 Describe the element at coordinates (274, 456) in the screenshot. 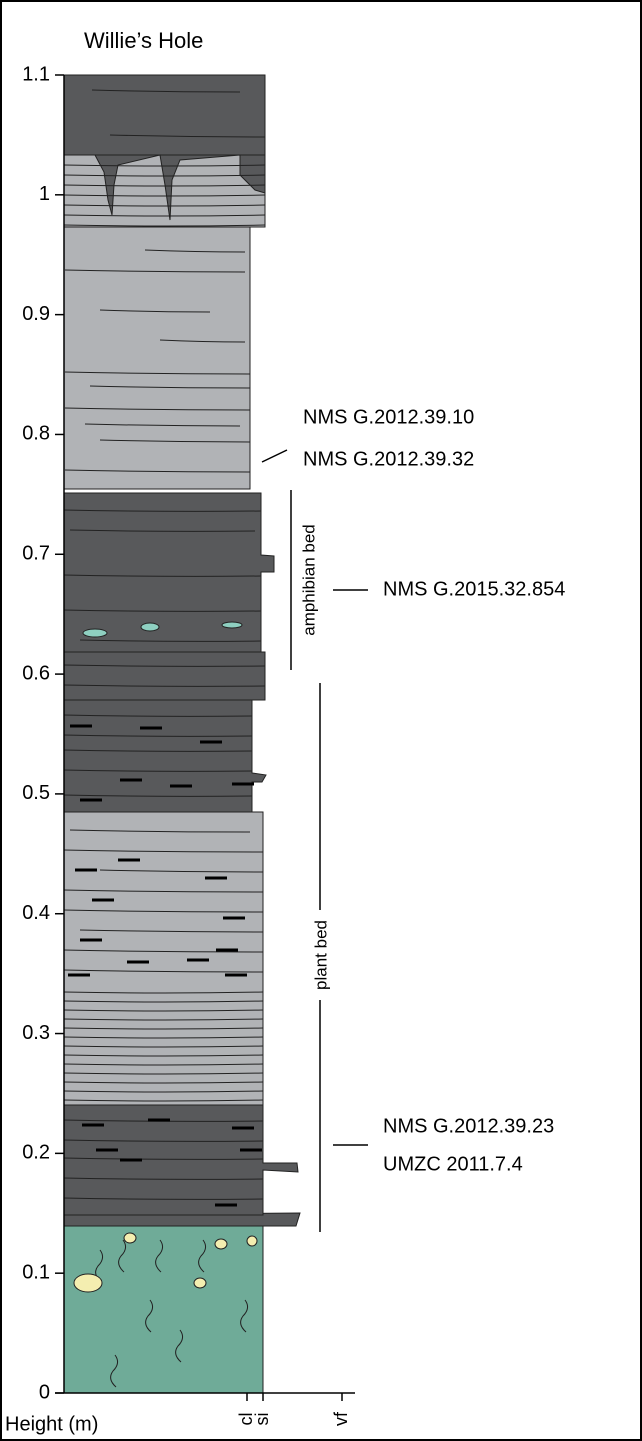

I see `leader` at that location.